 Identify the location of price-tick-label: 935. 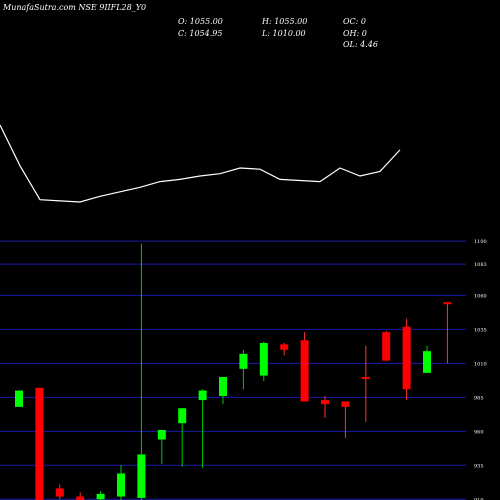
(479, 466).